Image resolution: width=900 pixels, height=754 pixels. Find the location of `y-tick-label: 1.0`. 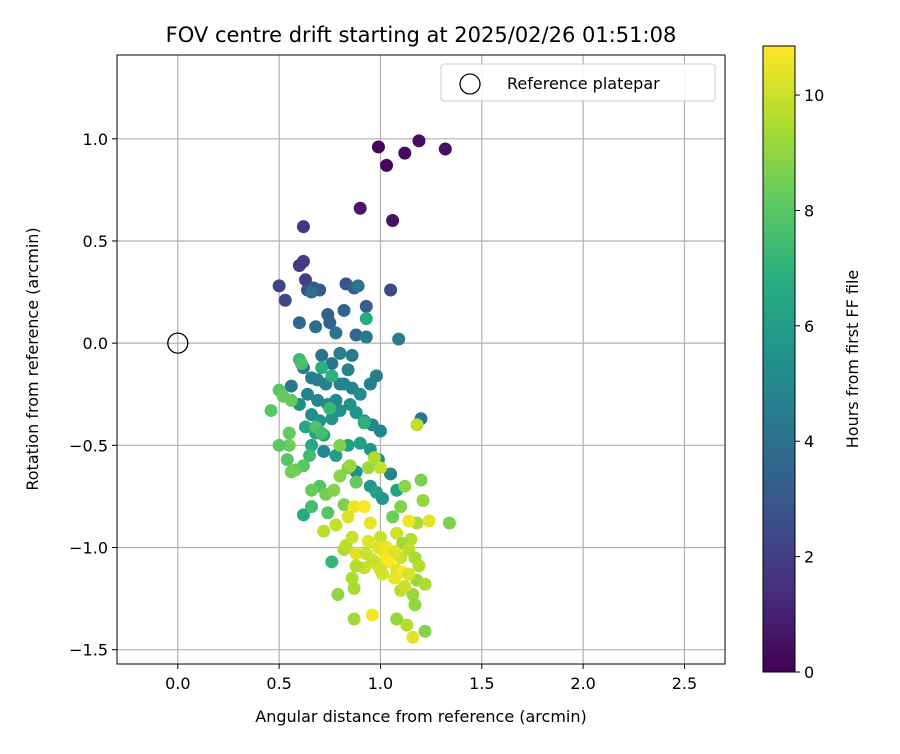

y-tick-label: 1.0 is located at coordinates (95, 139).